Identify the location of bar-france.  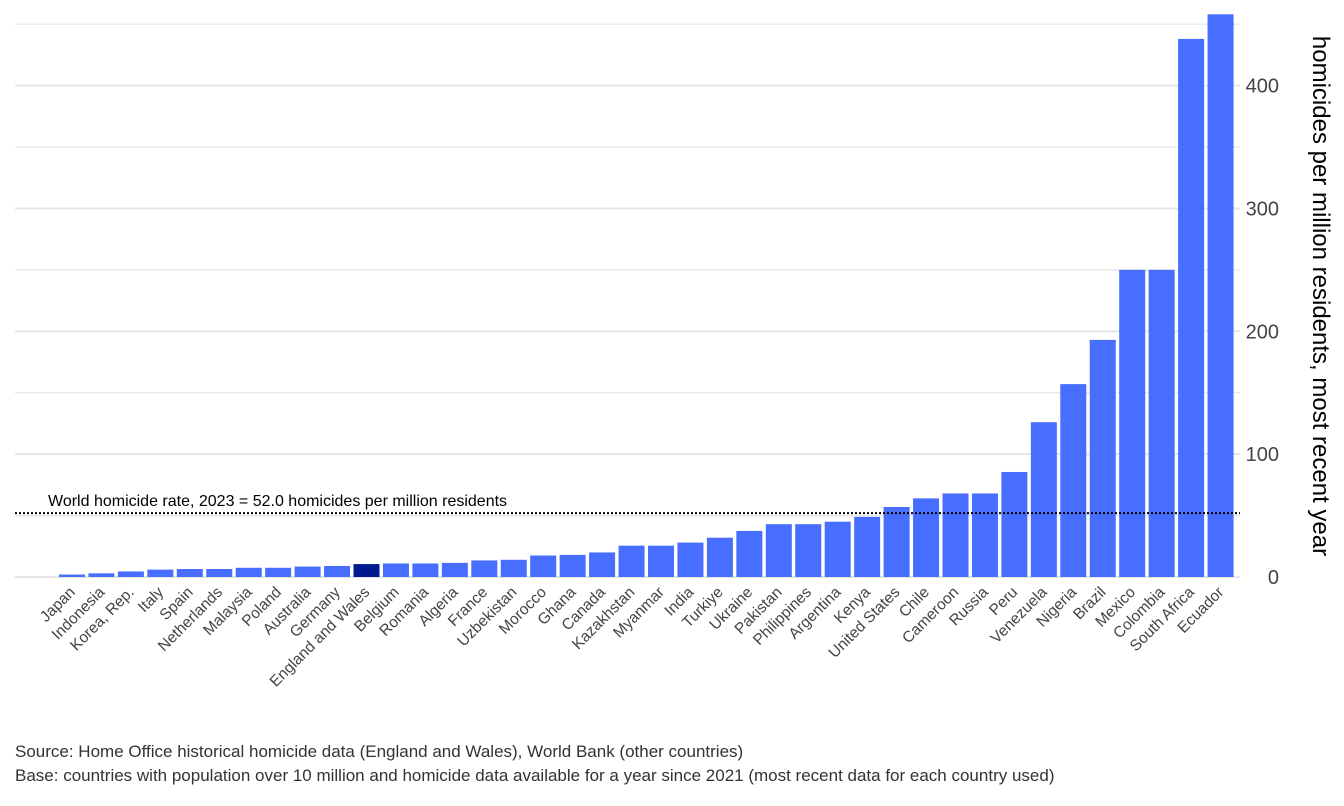
(484, 568).